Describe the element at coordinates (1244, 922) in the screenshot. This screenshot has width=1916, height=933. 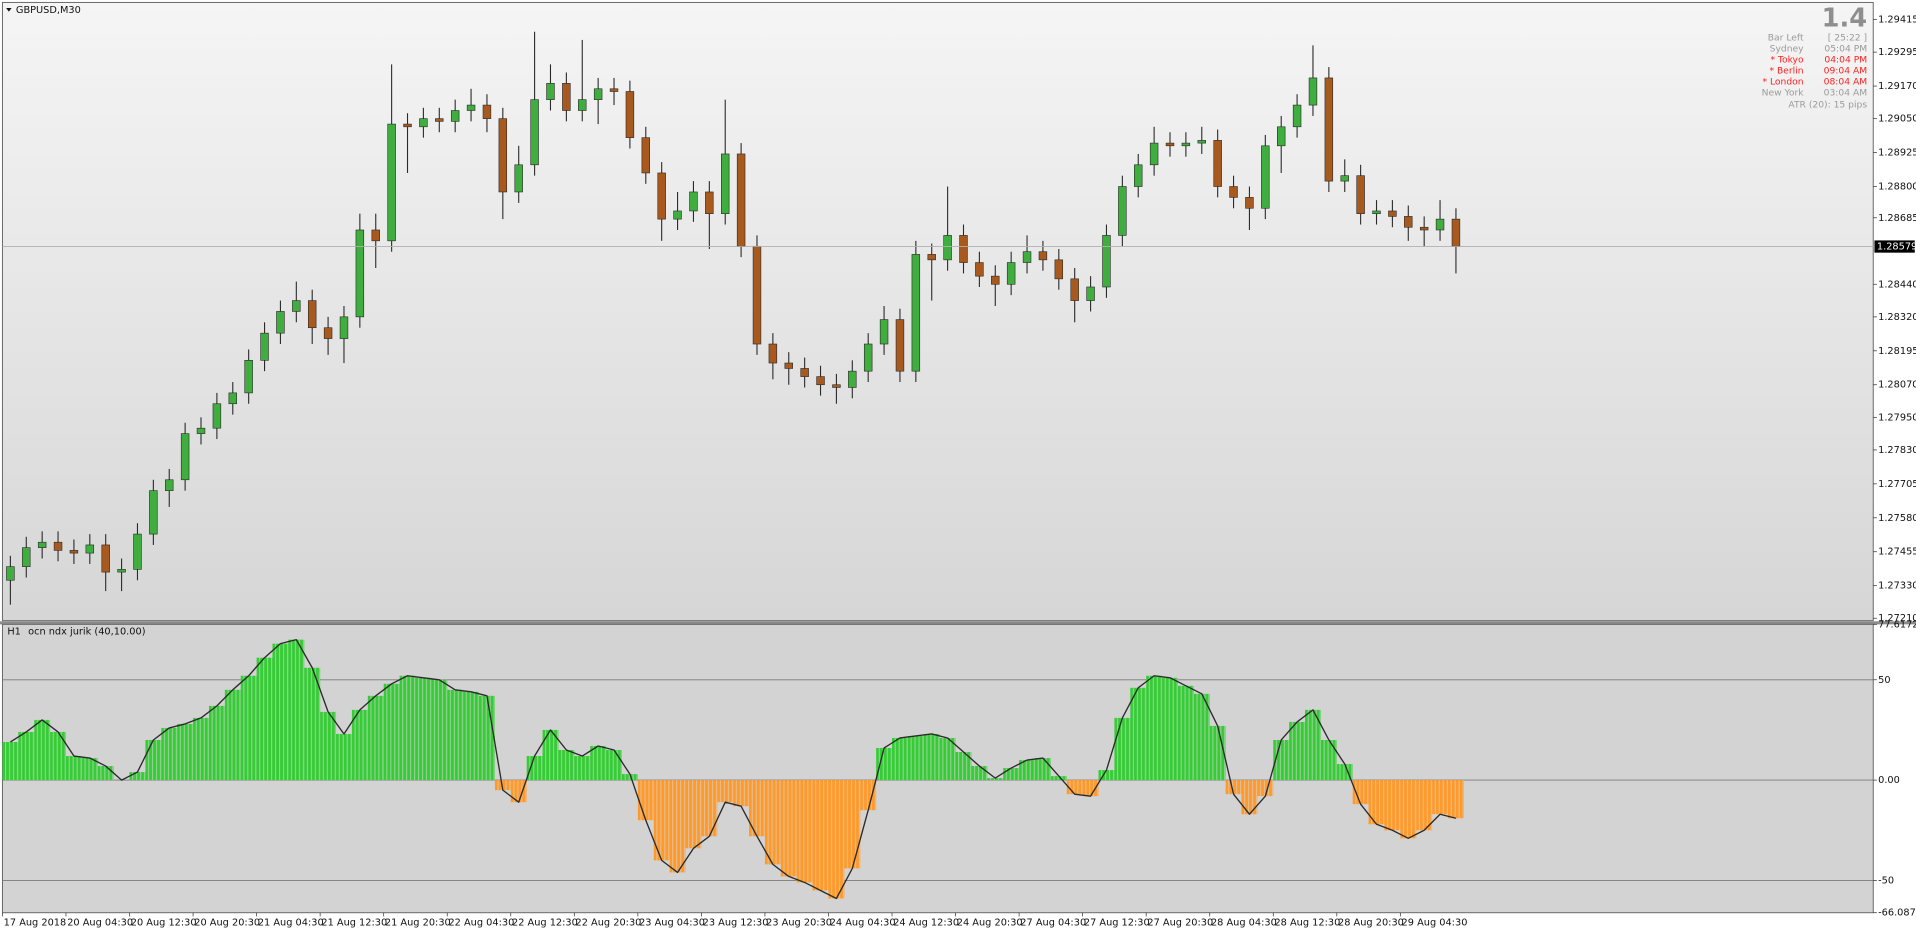
I see `time-tick-label: 28 Aug 04:30` at that location.